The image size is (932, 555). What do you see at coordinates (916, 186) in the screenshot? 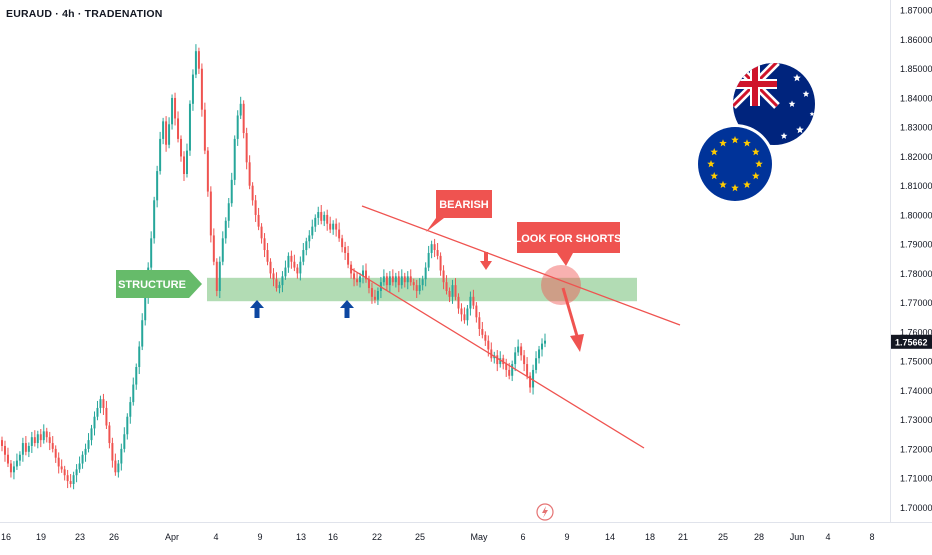
I see `price-tick-label: 1.81000` at bounding box center [916, 186].